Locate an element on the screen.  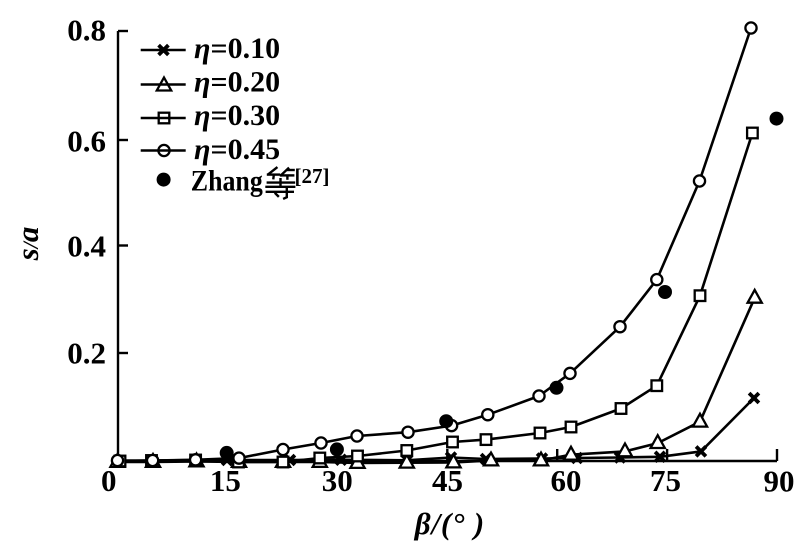
svg-text: 0.2 is located at coordinates (86, 353).